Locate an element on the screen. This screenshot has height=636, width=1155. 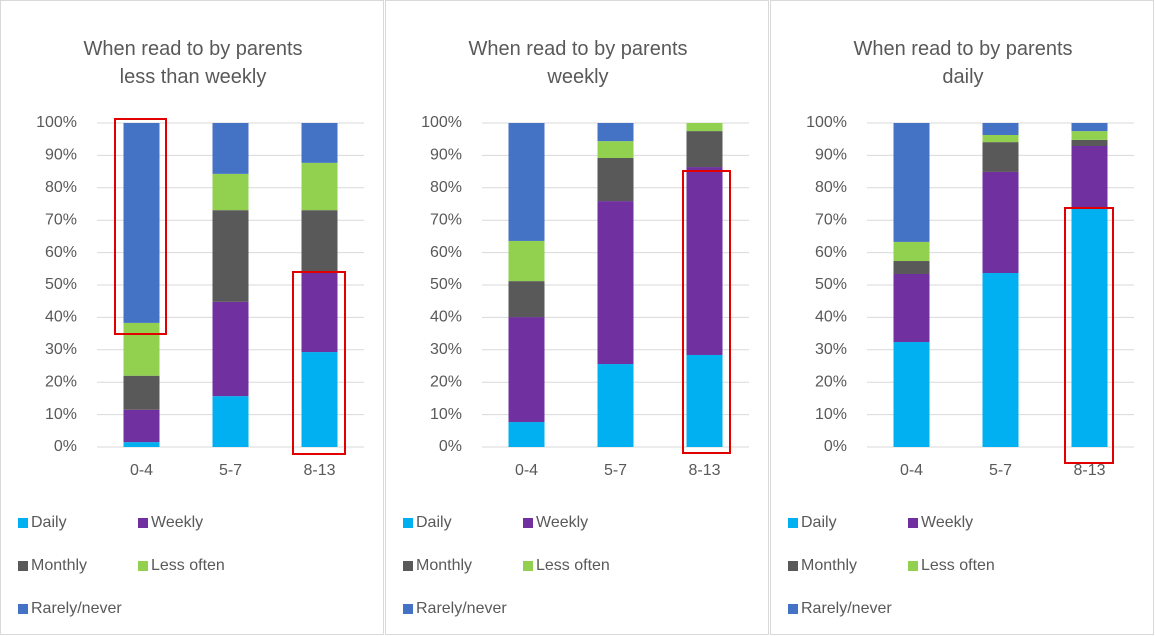
y-tick-label: 80% is located at coordinates (61, 187).